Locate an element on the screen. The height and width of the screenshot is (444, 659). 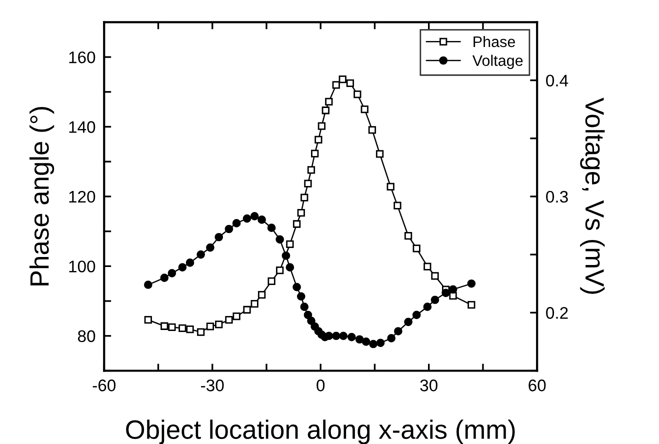
y2-axis-title: Voltage, Vs (mV) is located at coordinates (592, 196).